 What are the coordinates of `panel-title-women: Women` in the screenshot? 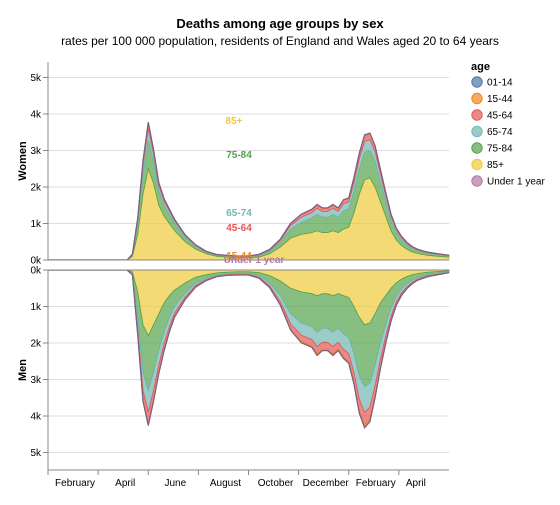 It's located at (23, 161).